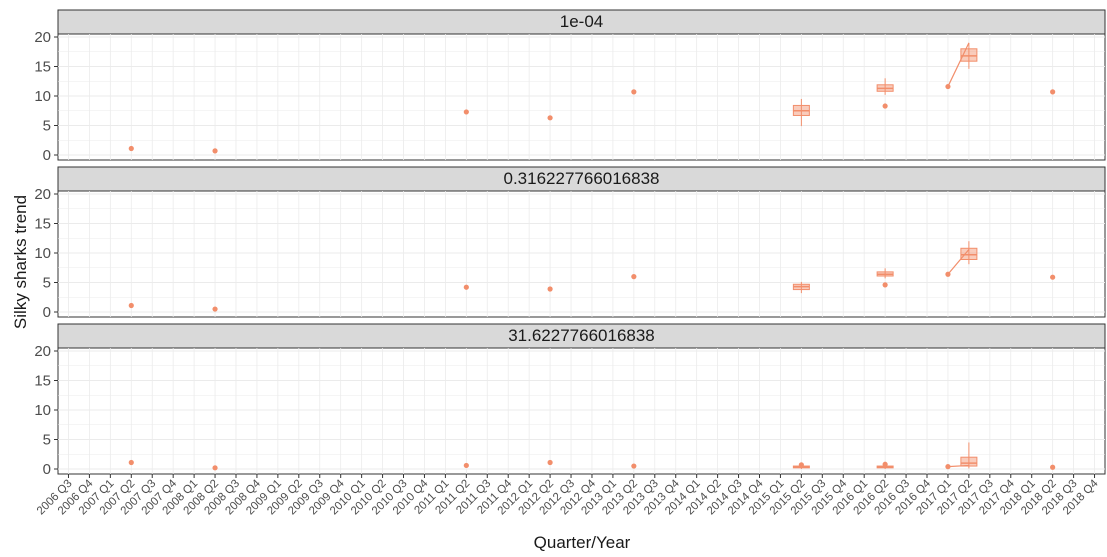 This screenshot has width=1107, height=557. I want to click on y-axis-title: Silky sharks trend, so click(20, 262).